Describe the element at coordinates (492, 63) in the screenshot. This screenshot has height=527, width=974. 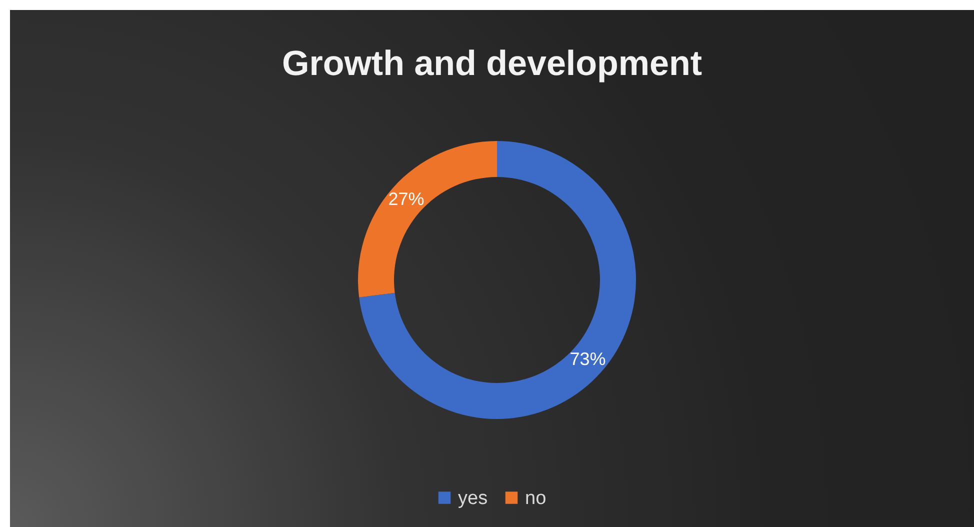
I see `chart-title: Growth and development` at that location.